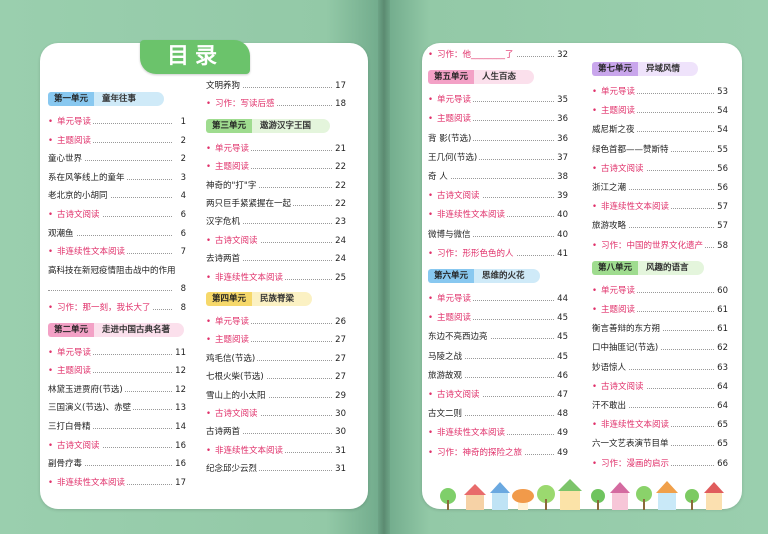 The image size is (768, 534). Describe the element at coordinates (660, 463) in the screenshot. I see `toc-section-entry: 习作：漫画的启示 66` at that location.